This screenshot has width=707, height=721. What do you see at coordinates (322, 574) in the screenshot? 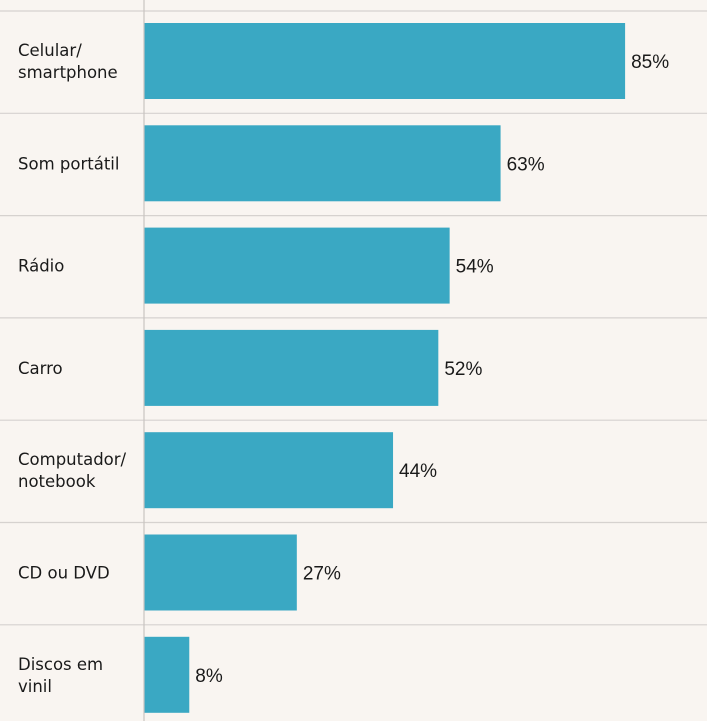
I see `value-label: 27%` at bounding box center [322, 574].